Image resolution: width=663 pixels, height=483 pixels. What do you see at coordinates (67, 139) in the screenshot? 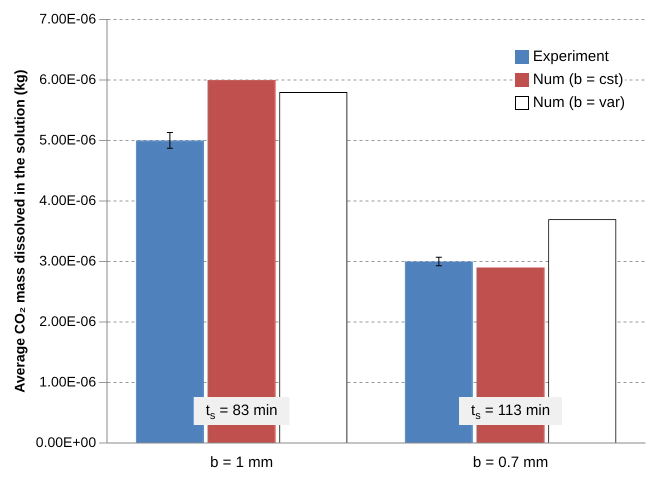
I see `y-tick-label: 5.00E-06` at bounding box center [67, 139].